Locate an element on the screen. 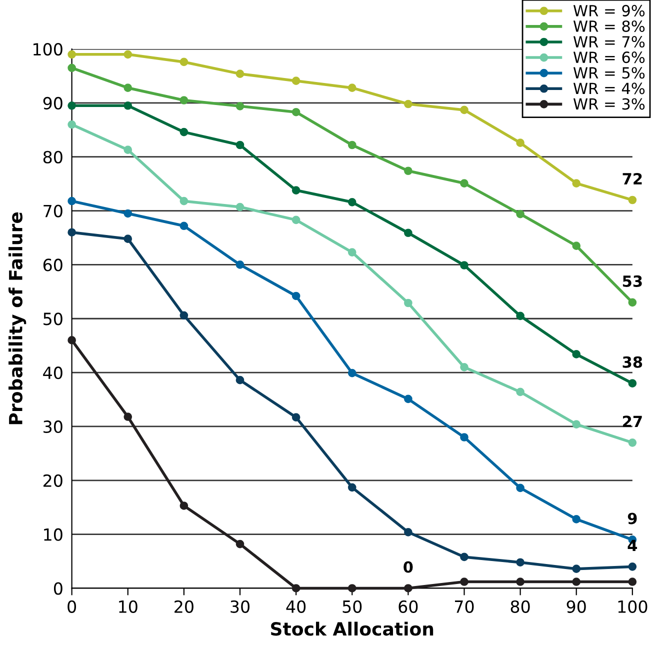 The width and height of the screenshot is (665, 645). y-tick-label: 20 is located at coordinates (53, 480).